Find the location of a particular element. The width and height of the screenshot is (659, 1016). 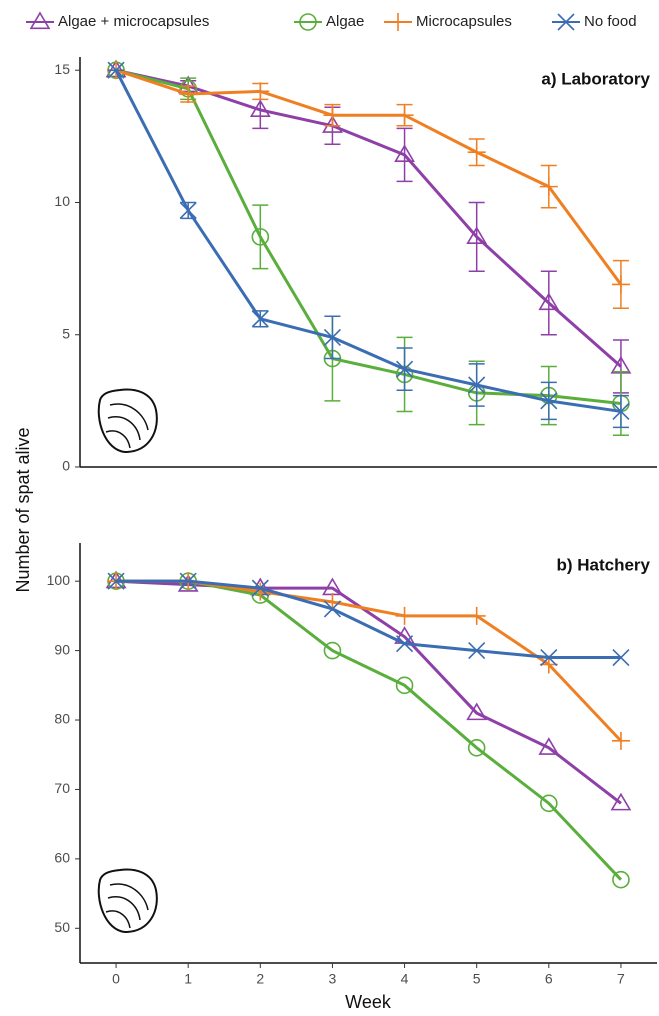

x-axis-label: Week is located at coordinates (368, 1002).